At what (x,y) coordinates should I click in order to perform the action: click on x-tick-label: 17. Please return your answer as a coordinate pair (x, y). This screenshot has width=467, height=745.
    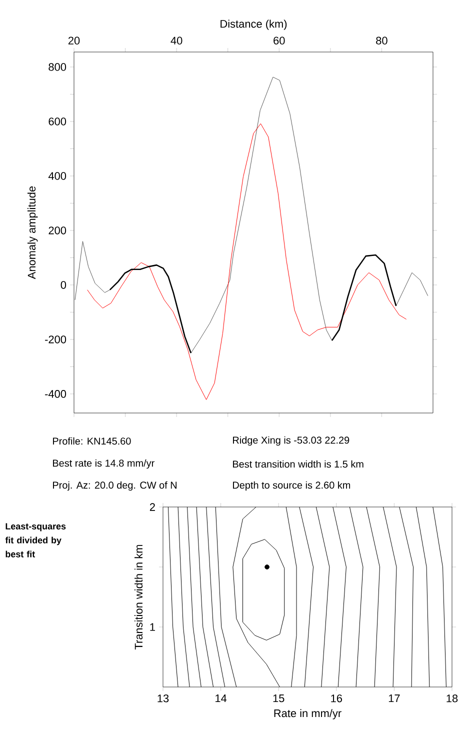
    Looking at the image, I should click on (394, 698).